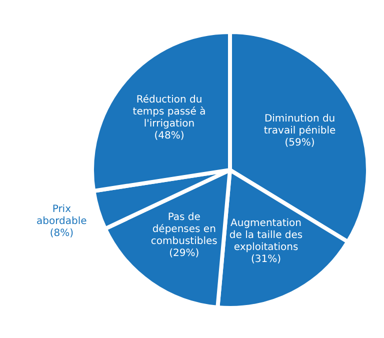 The width and height of the screenshot is (384, 338). Describe the element at coordinates (169, 136) in the screenshot. I see `data-label: (48%)` at that location.